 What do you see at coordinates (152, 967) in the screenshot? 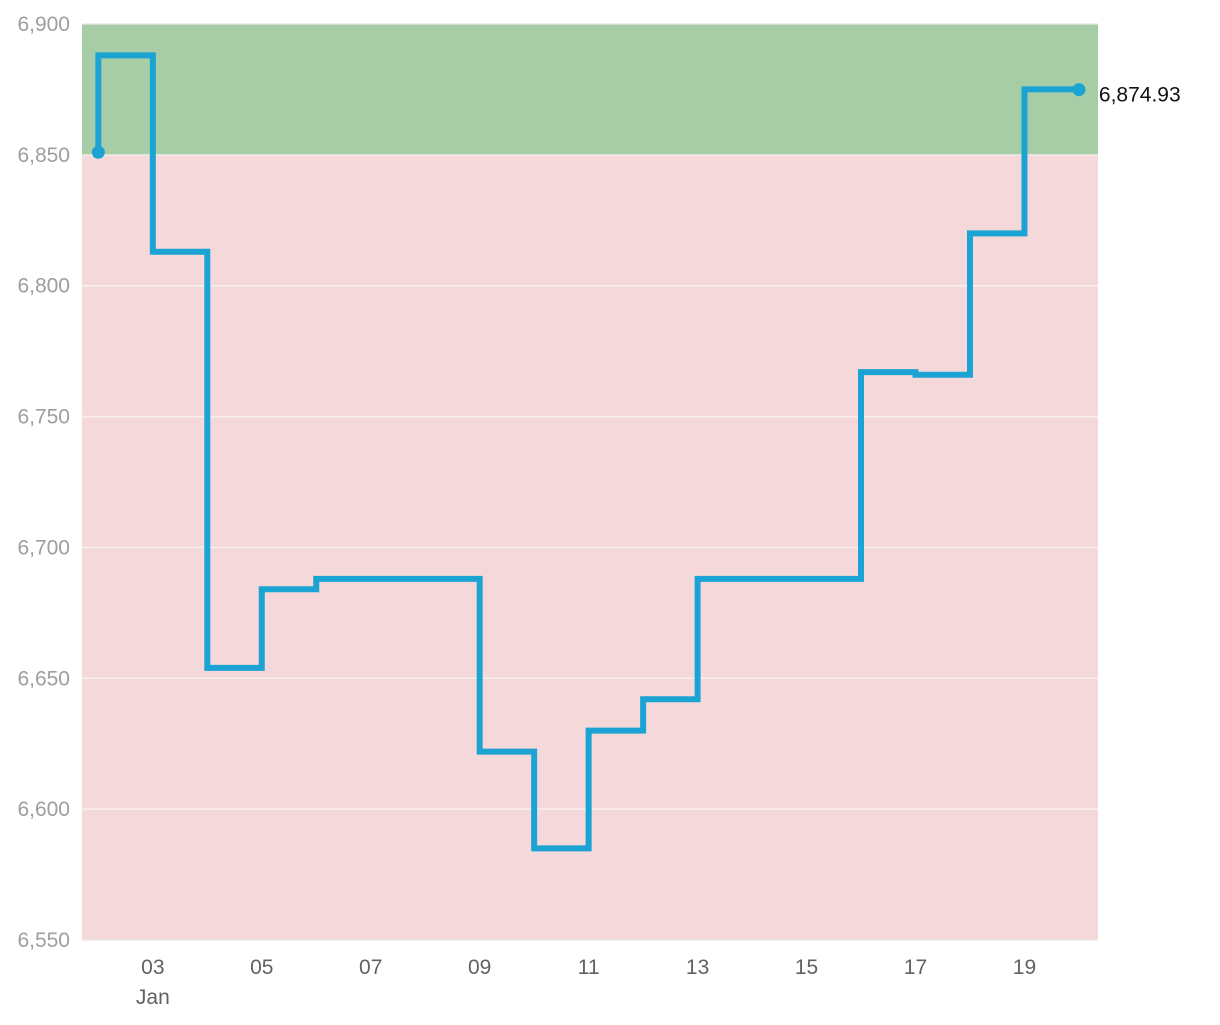
I see `x-tick-label: 03` at bounding box center [152, 967].